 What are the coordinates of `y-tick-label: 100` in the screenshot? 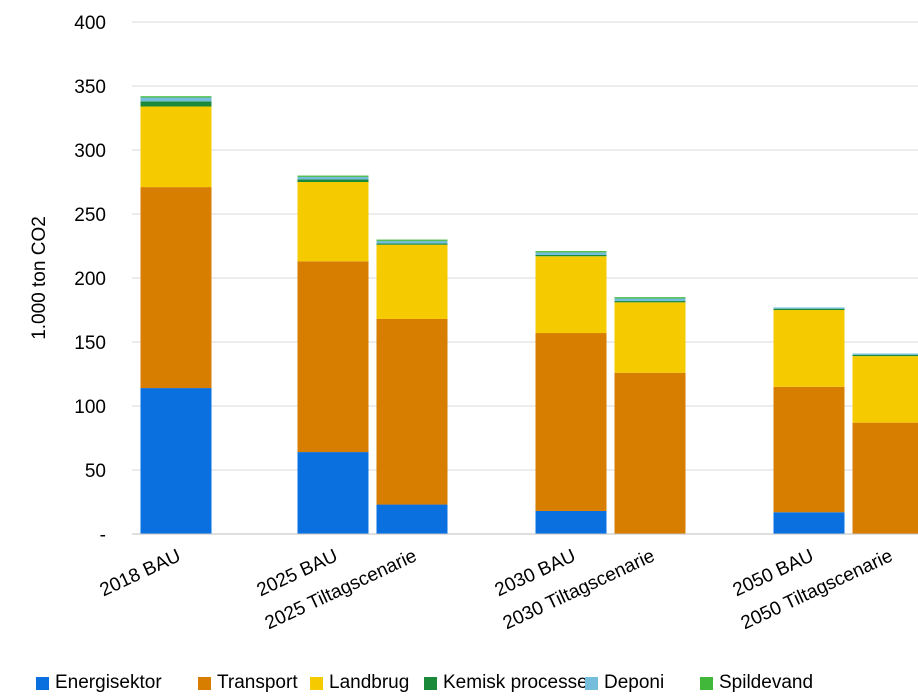 It's located at (90, 407).